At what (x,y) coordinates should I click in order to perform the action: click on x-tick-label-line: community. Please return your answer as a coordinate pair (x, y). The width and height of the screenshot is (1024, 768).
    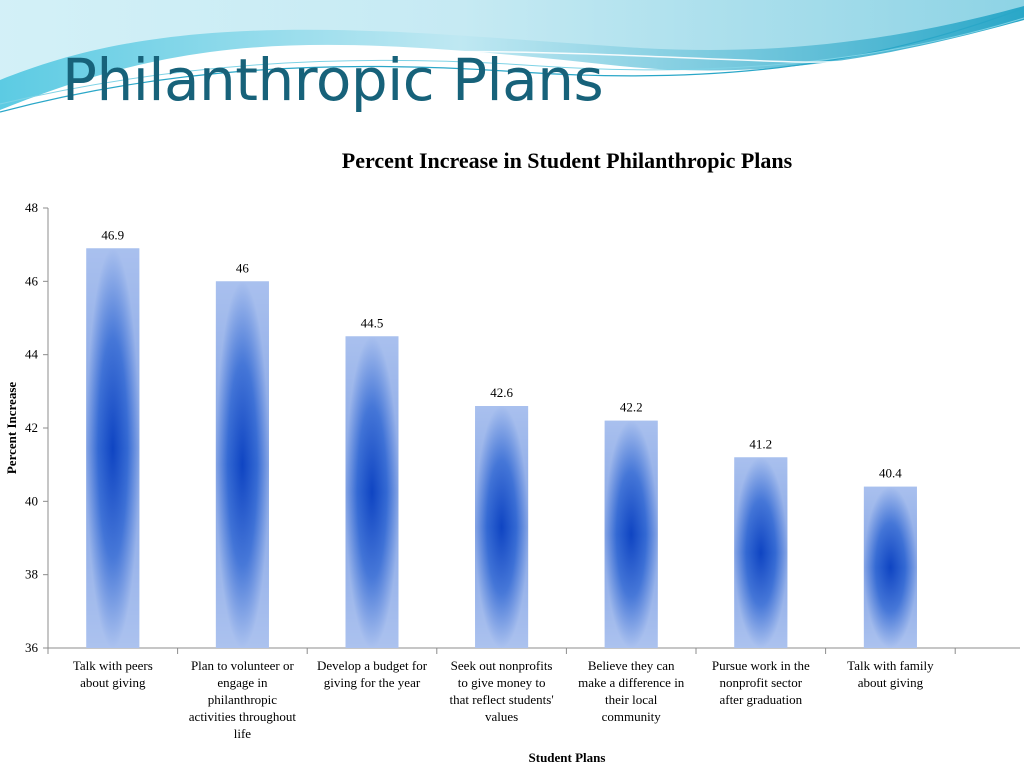
    Looking at the image, I should click on (632, 716).